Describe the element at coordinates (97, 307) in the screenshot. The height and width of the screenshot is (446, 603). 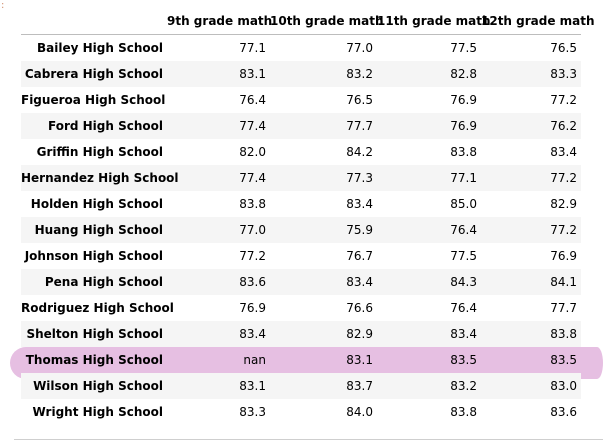
I see `school-name-cell: Rodriguez High School` at that location.